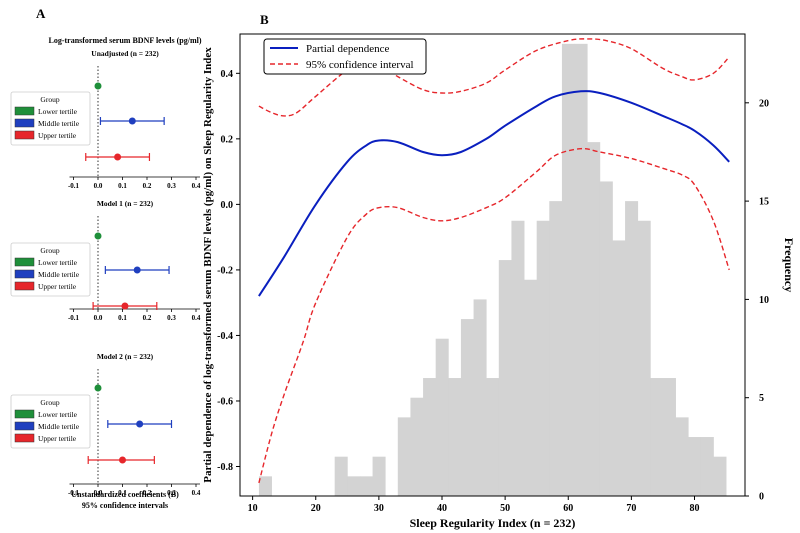 The height and width of the screenshot is (533, 800). Describe the element at coordinates (98, 493) in the screenshot. I see `x-tick-label: 0.0` at that location.